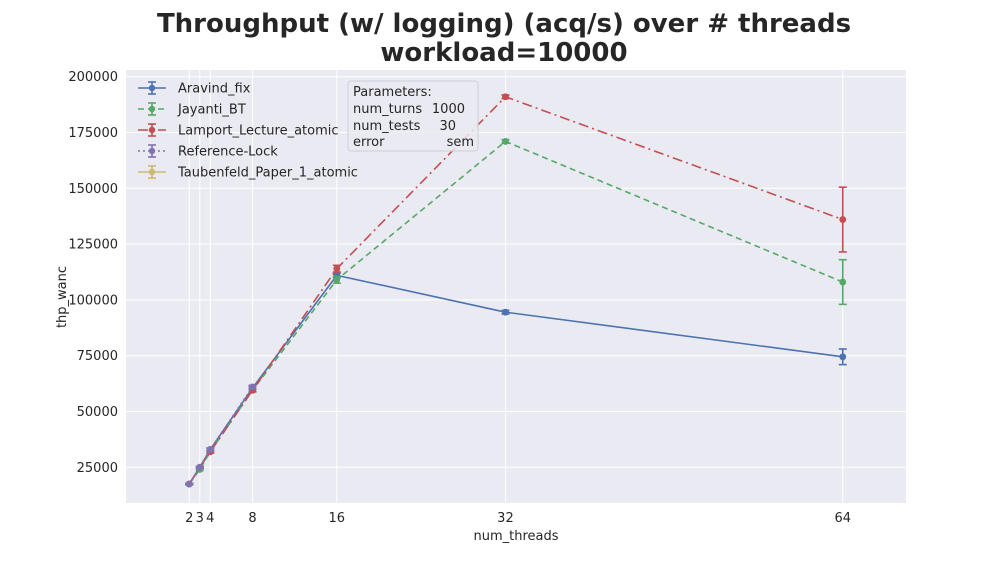  I want to click on param-value-error: sem, so click(460, 142).